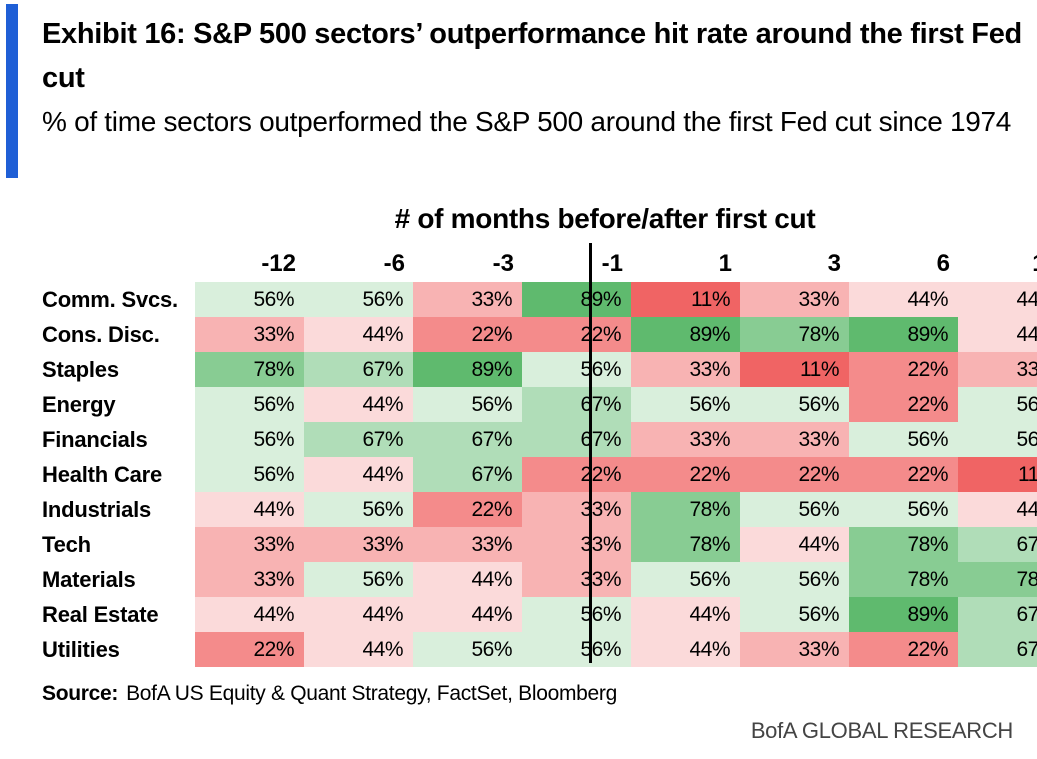  Describe the element at coordinates (89, 579) in the screenshot. I see `row-label: Materials` at that location.